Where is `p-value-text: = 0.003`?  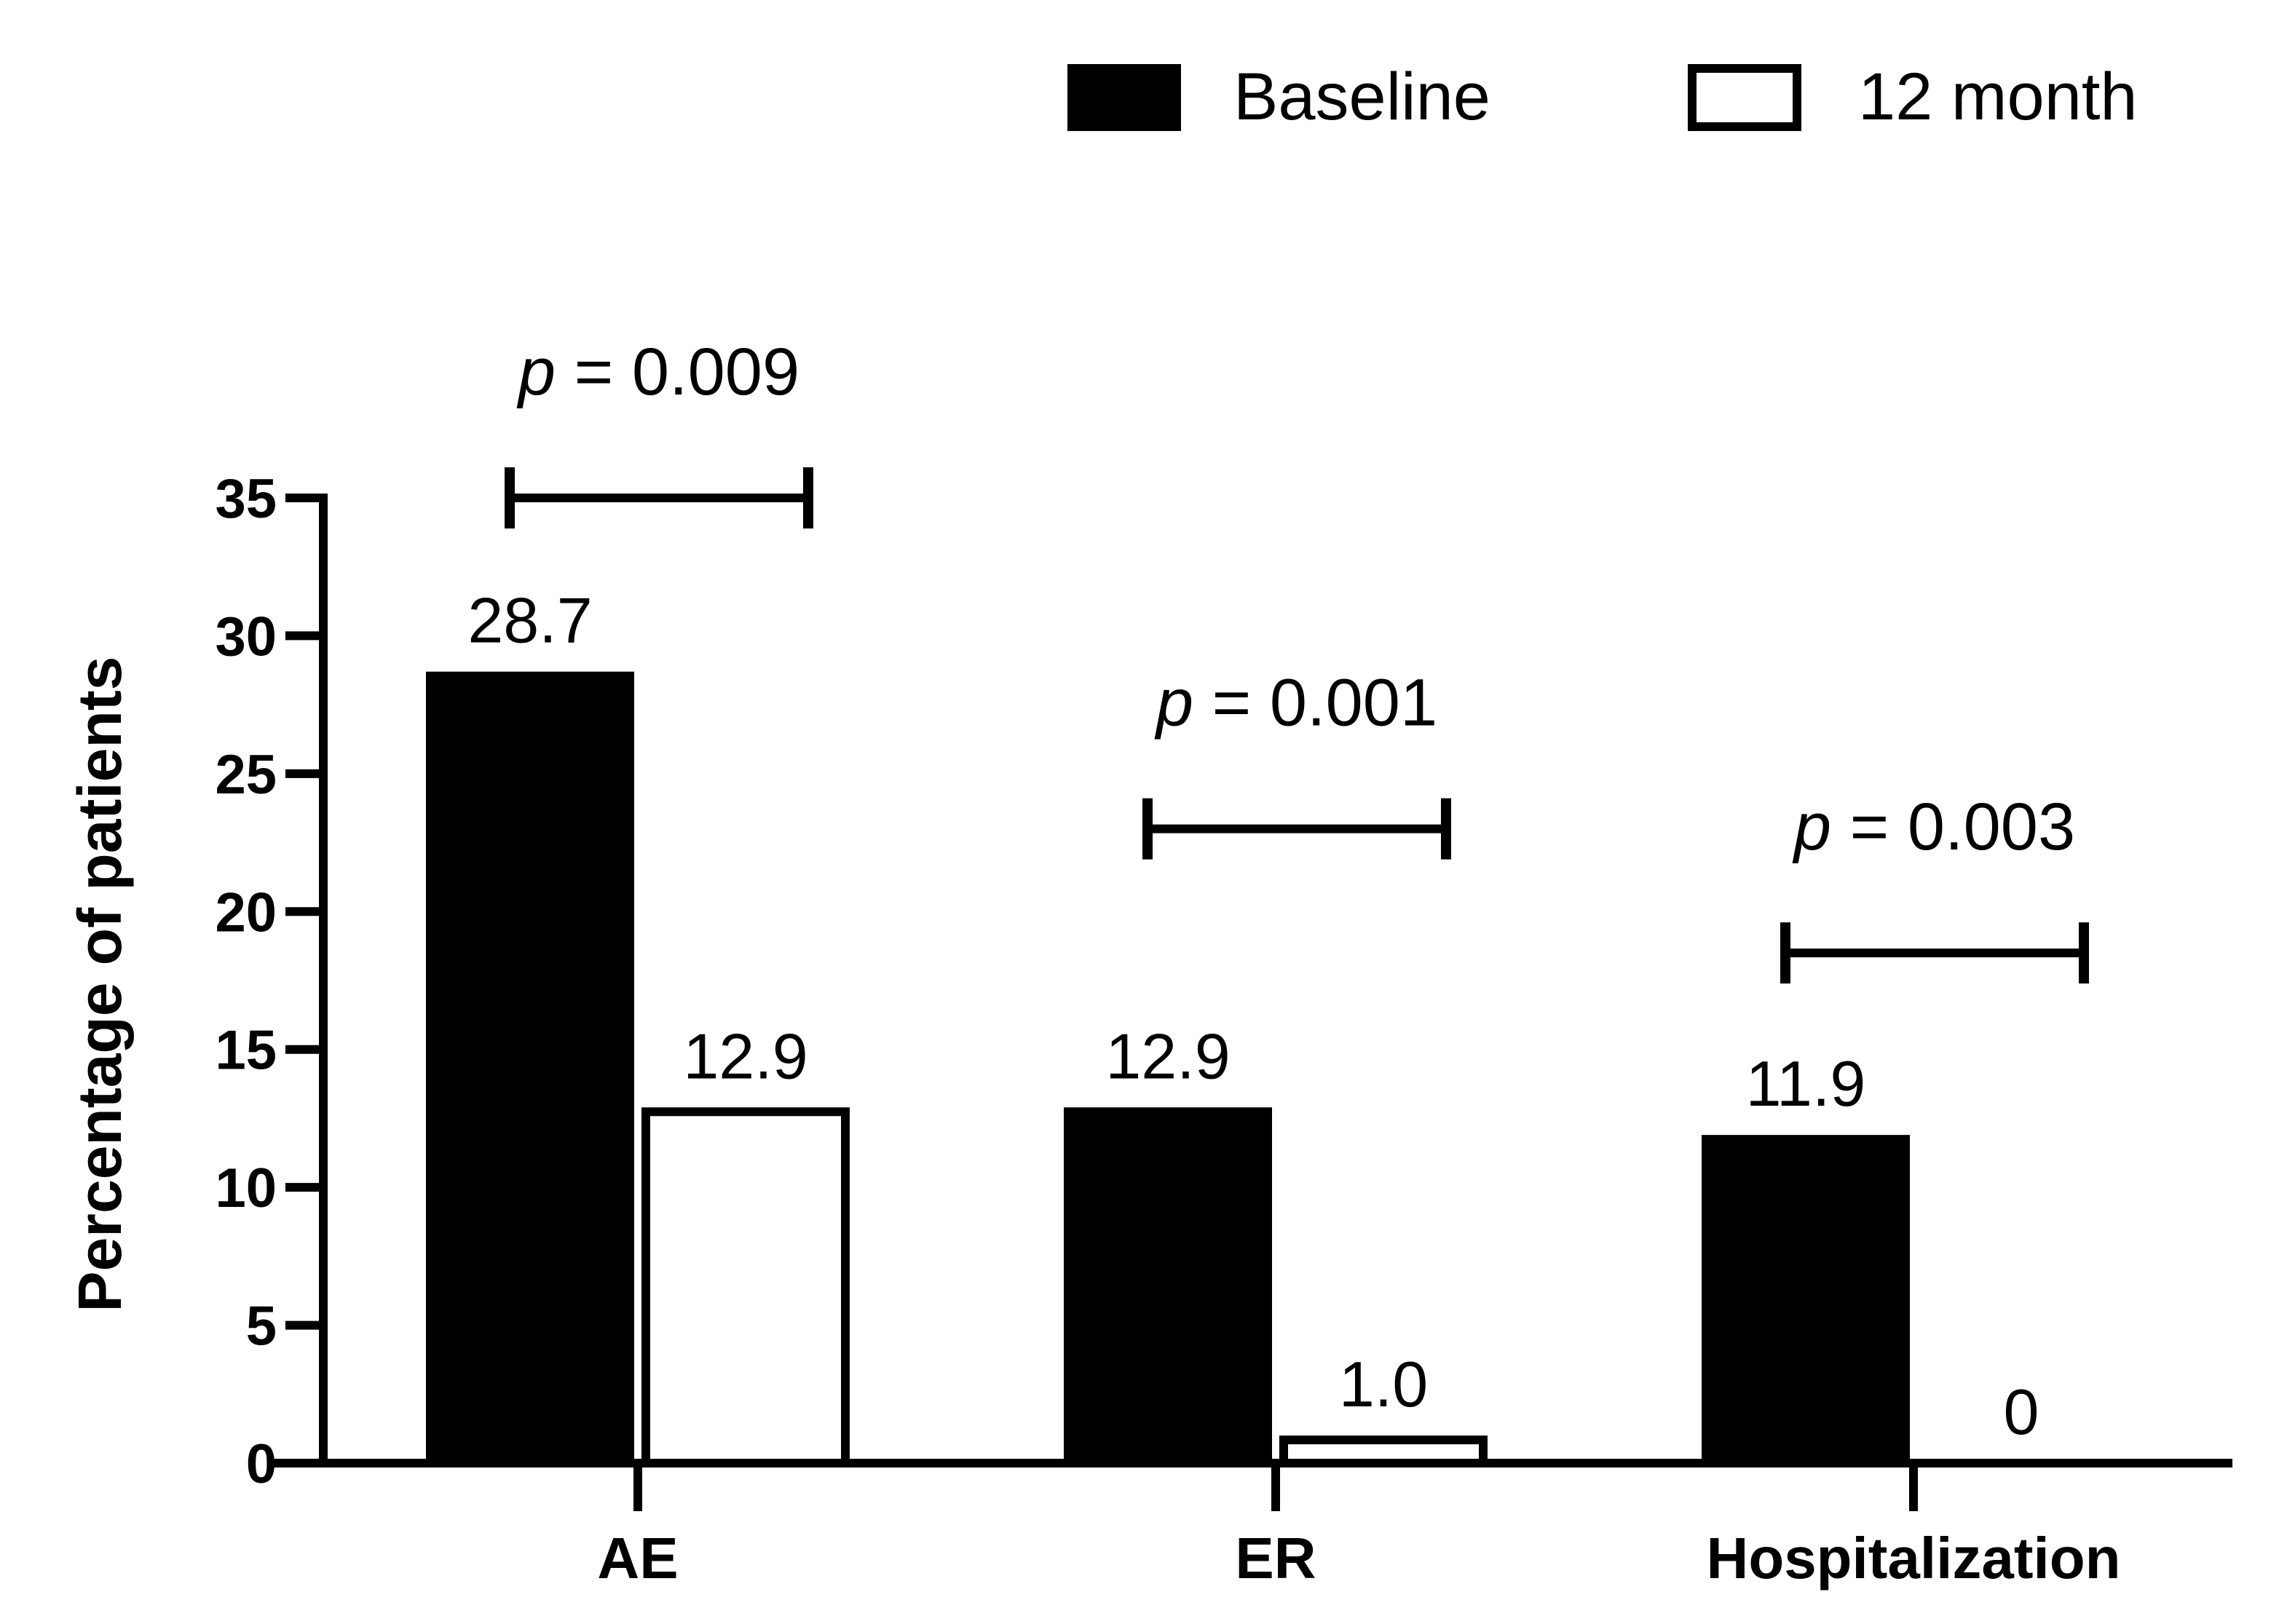
p-value-text: = 0.003 is located at coordinates (1953, 827).